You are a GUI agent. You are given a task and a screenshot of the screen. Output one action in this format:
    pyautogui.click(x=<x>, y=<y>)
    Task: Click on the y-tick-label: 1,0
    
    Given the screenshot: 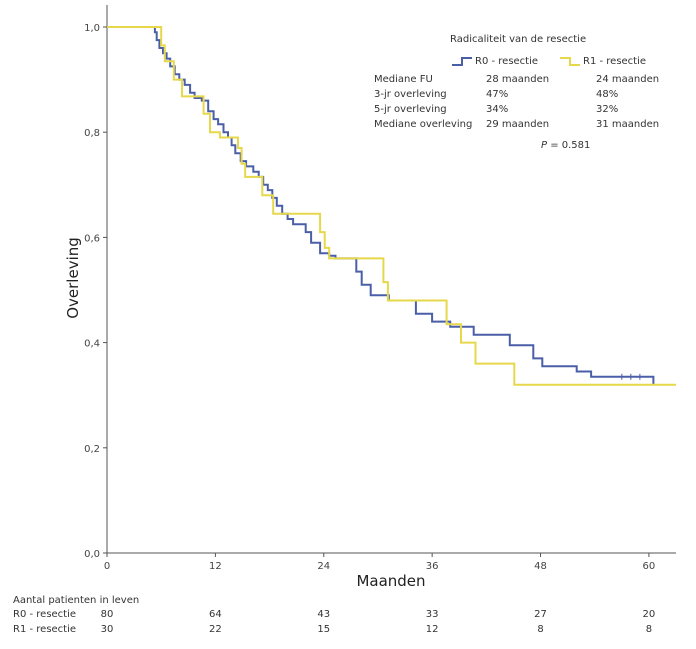 What is the action you would take?
    pyautogui.click(x=92, y=28)
    